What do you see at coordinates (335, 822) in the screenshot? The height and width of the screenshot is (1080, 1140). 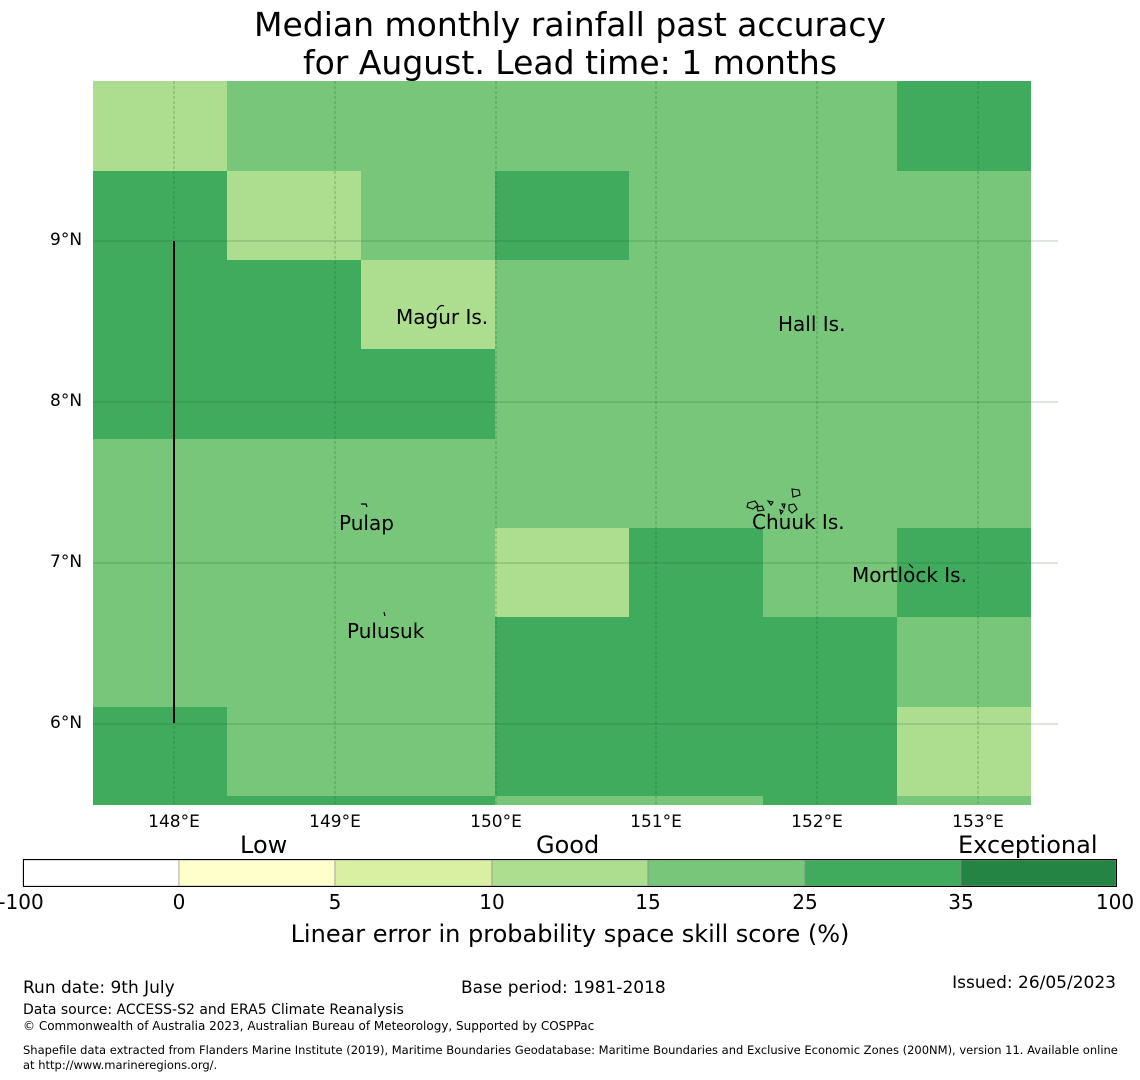 I see `lon-tick-149e: 149°E` at bounding box center [335, 822].